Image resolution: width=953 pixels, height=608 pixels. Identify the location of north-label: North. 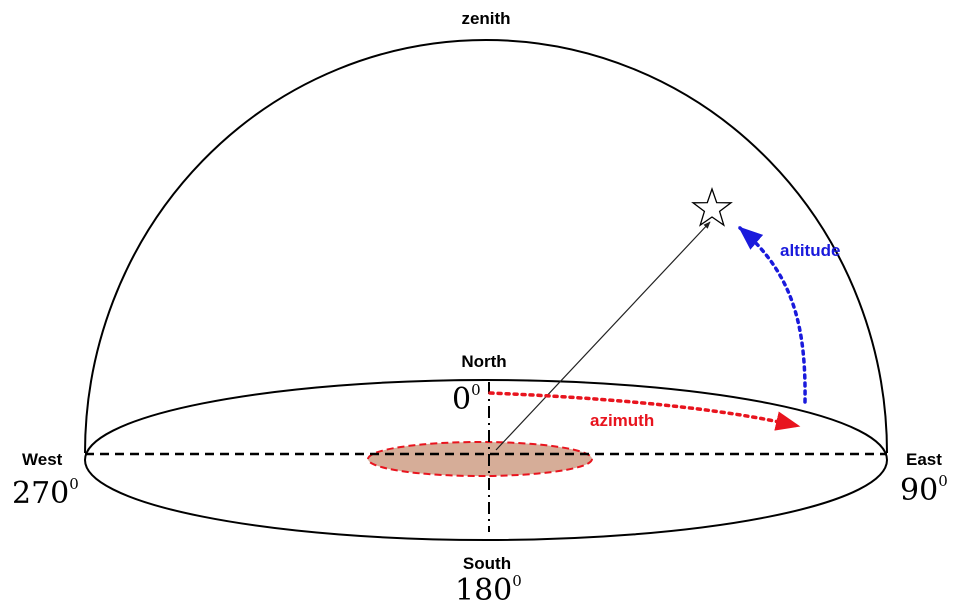
(483, 361).